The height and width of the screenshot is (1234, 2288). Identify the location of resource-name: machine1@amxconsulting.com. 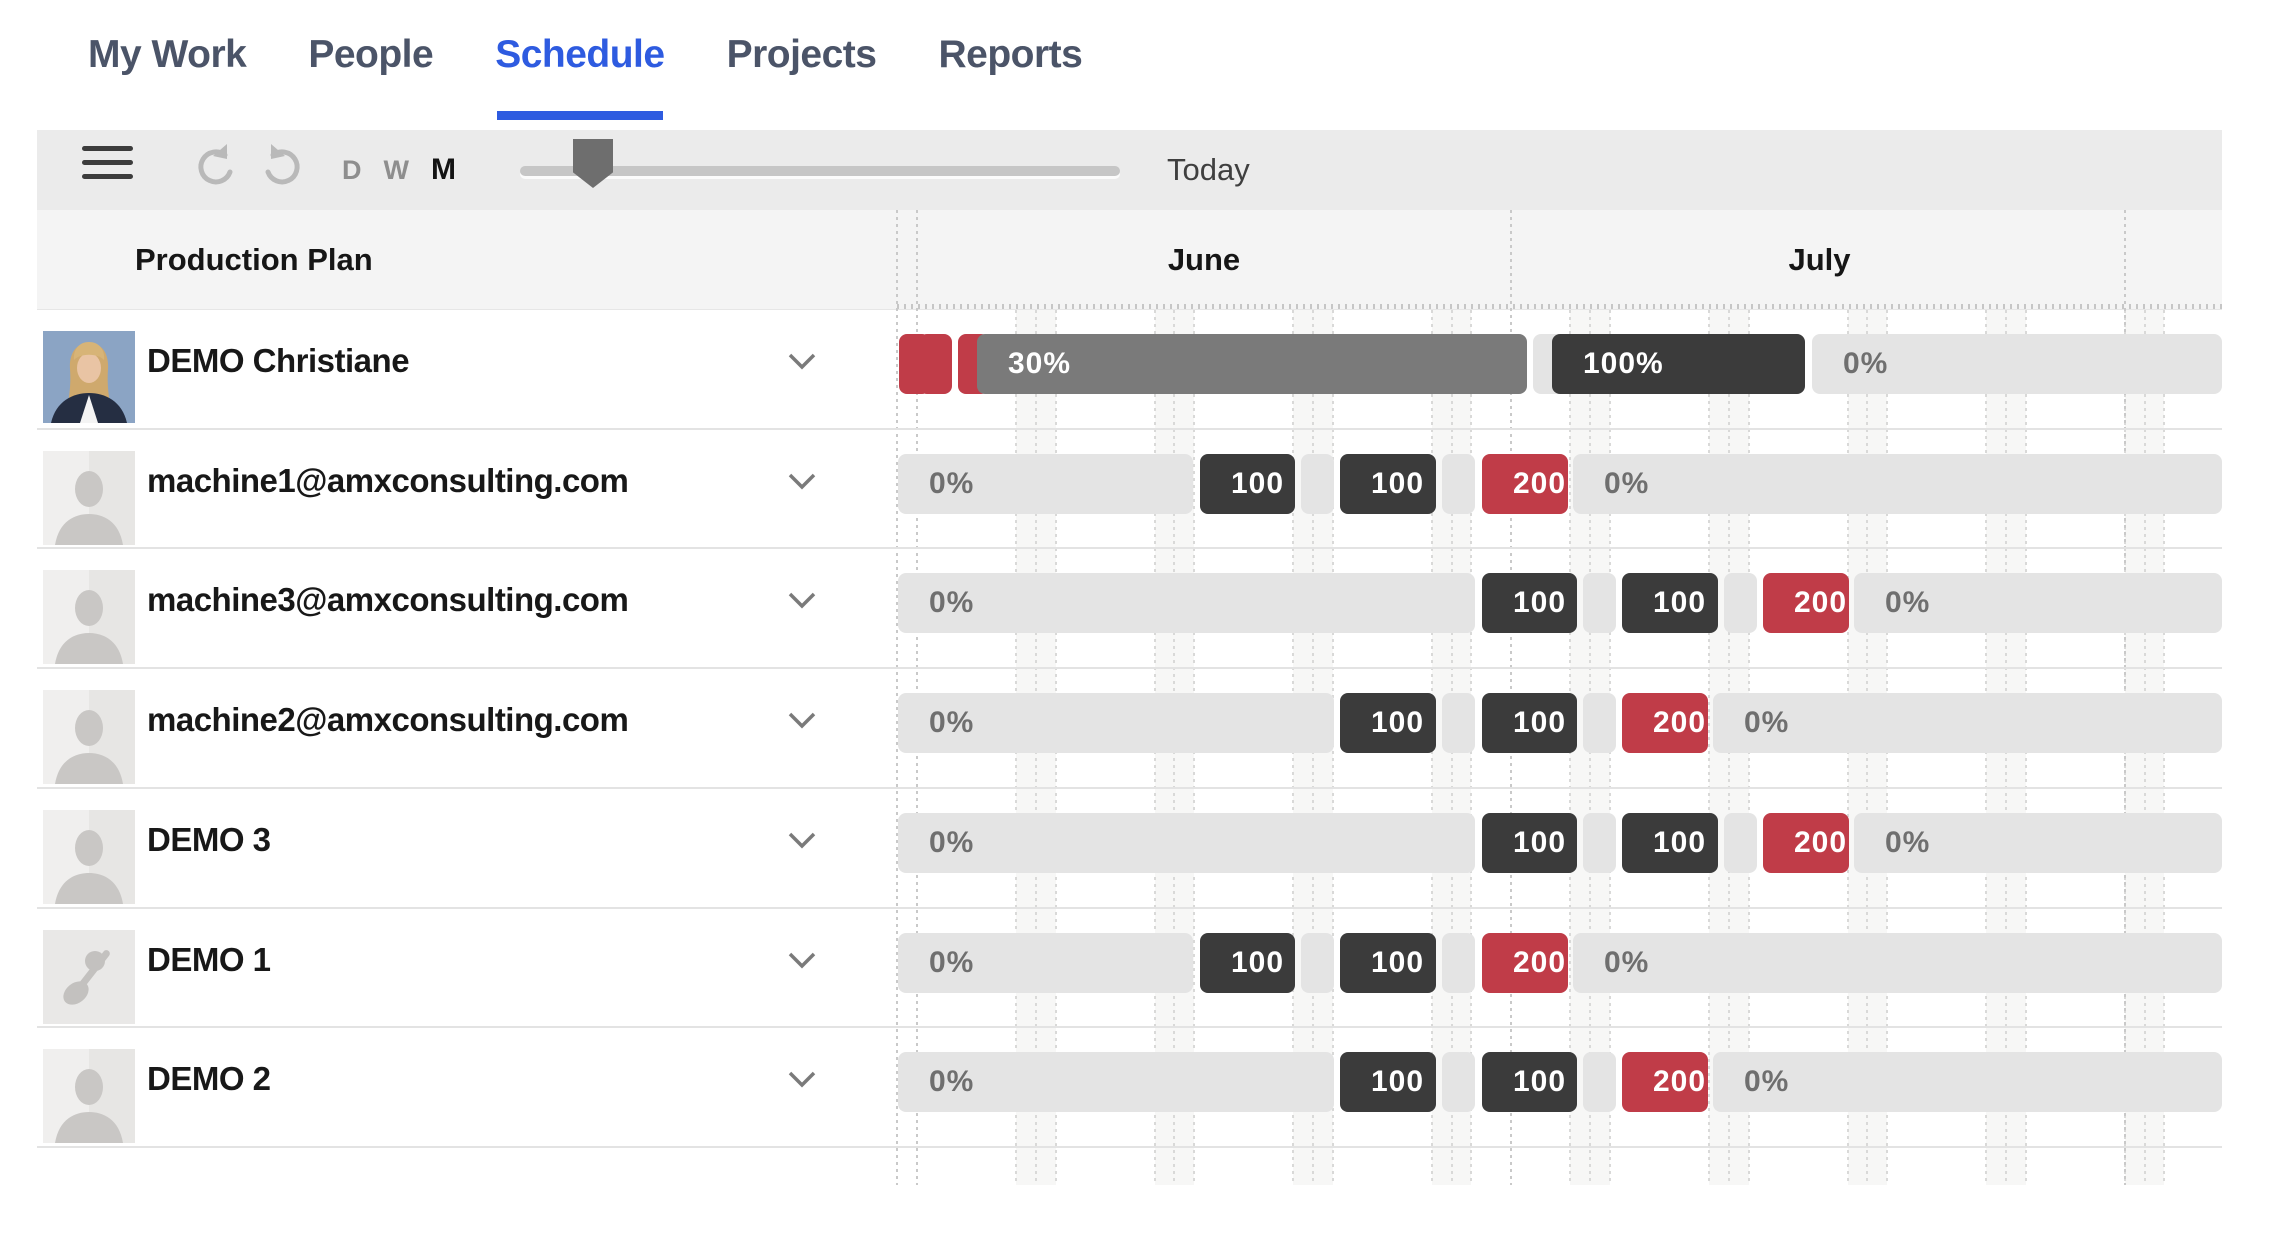
(388, 480).